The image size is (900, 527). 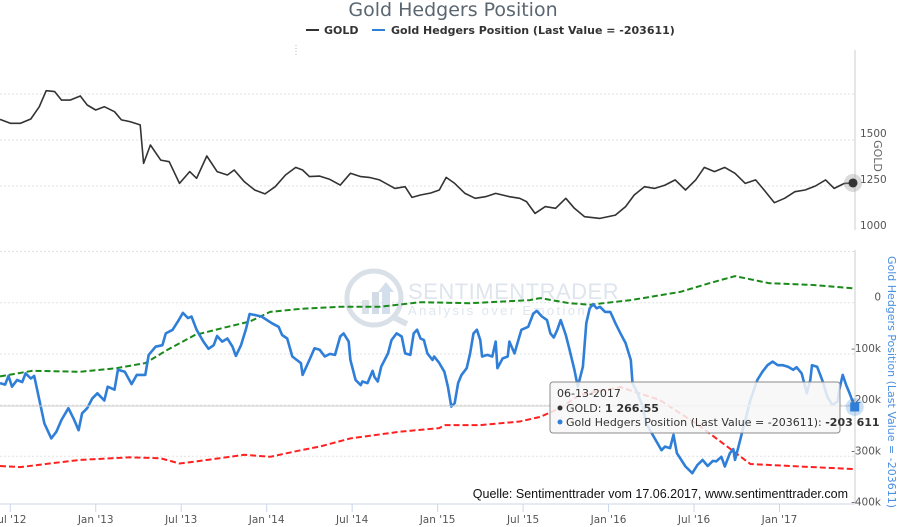 What do you see at coordinates (779, 520) in the screenshot?
I see `x-tick-label: Jan '17` at bounding box center [779, 520].